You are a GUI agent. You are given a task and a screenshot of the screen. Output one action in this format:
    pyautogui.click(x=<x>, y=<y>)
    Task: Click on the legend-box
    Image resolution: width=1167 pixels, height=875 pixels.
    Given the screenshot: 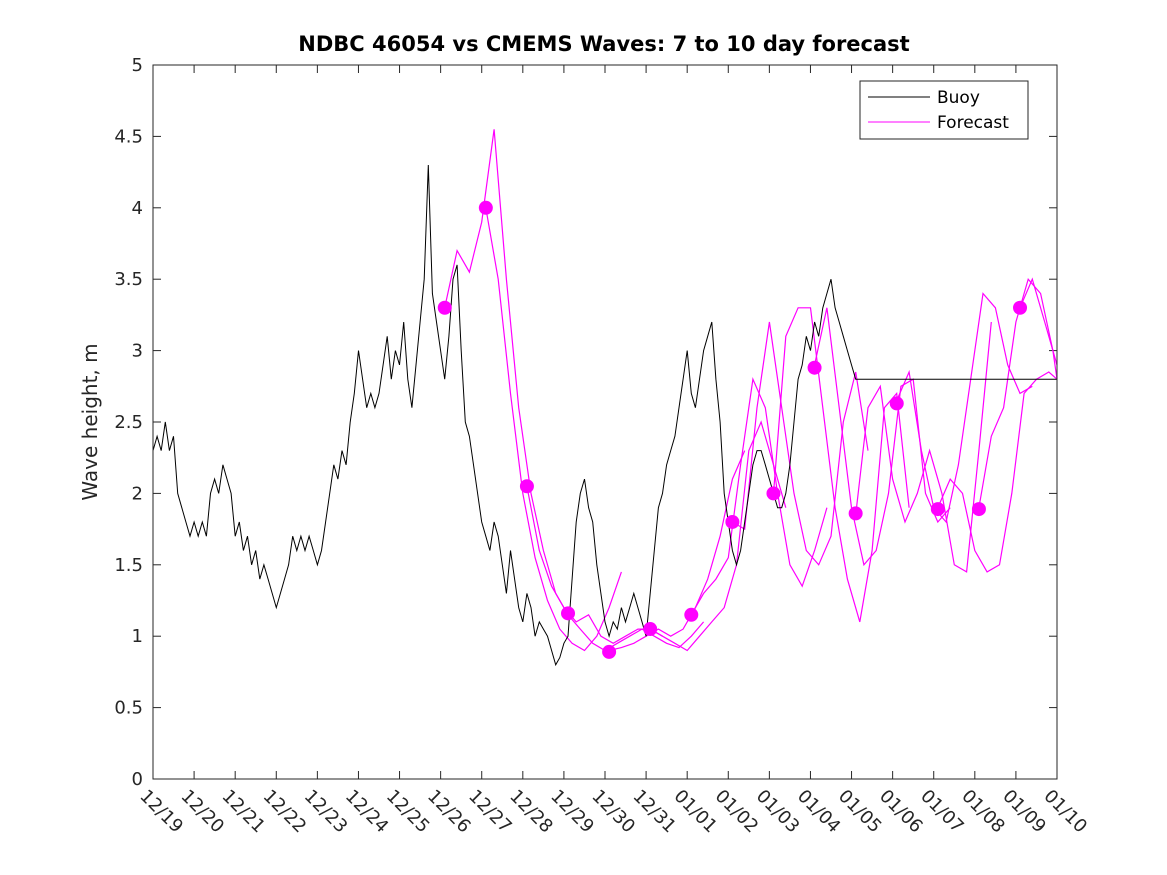 What is the action you would take?
    pyautogui.click(x=944, y=110)
    